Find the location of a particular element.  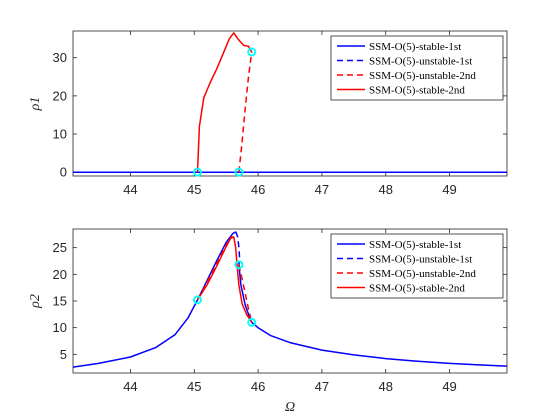

y-tick-label: 15 is located at coordinates (60, 301).